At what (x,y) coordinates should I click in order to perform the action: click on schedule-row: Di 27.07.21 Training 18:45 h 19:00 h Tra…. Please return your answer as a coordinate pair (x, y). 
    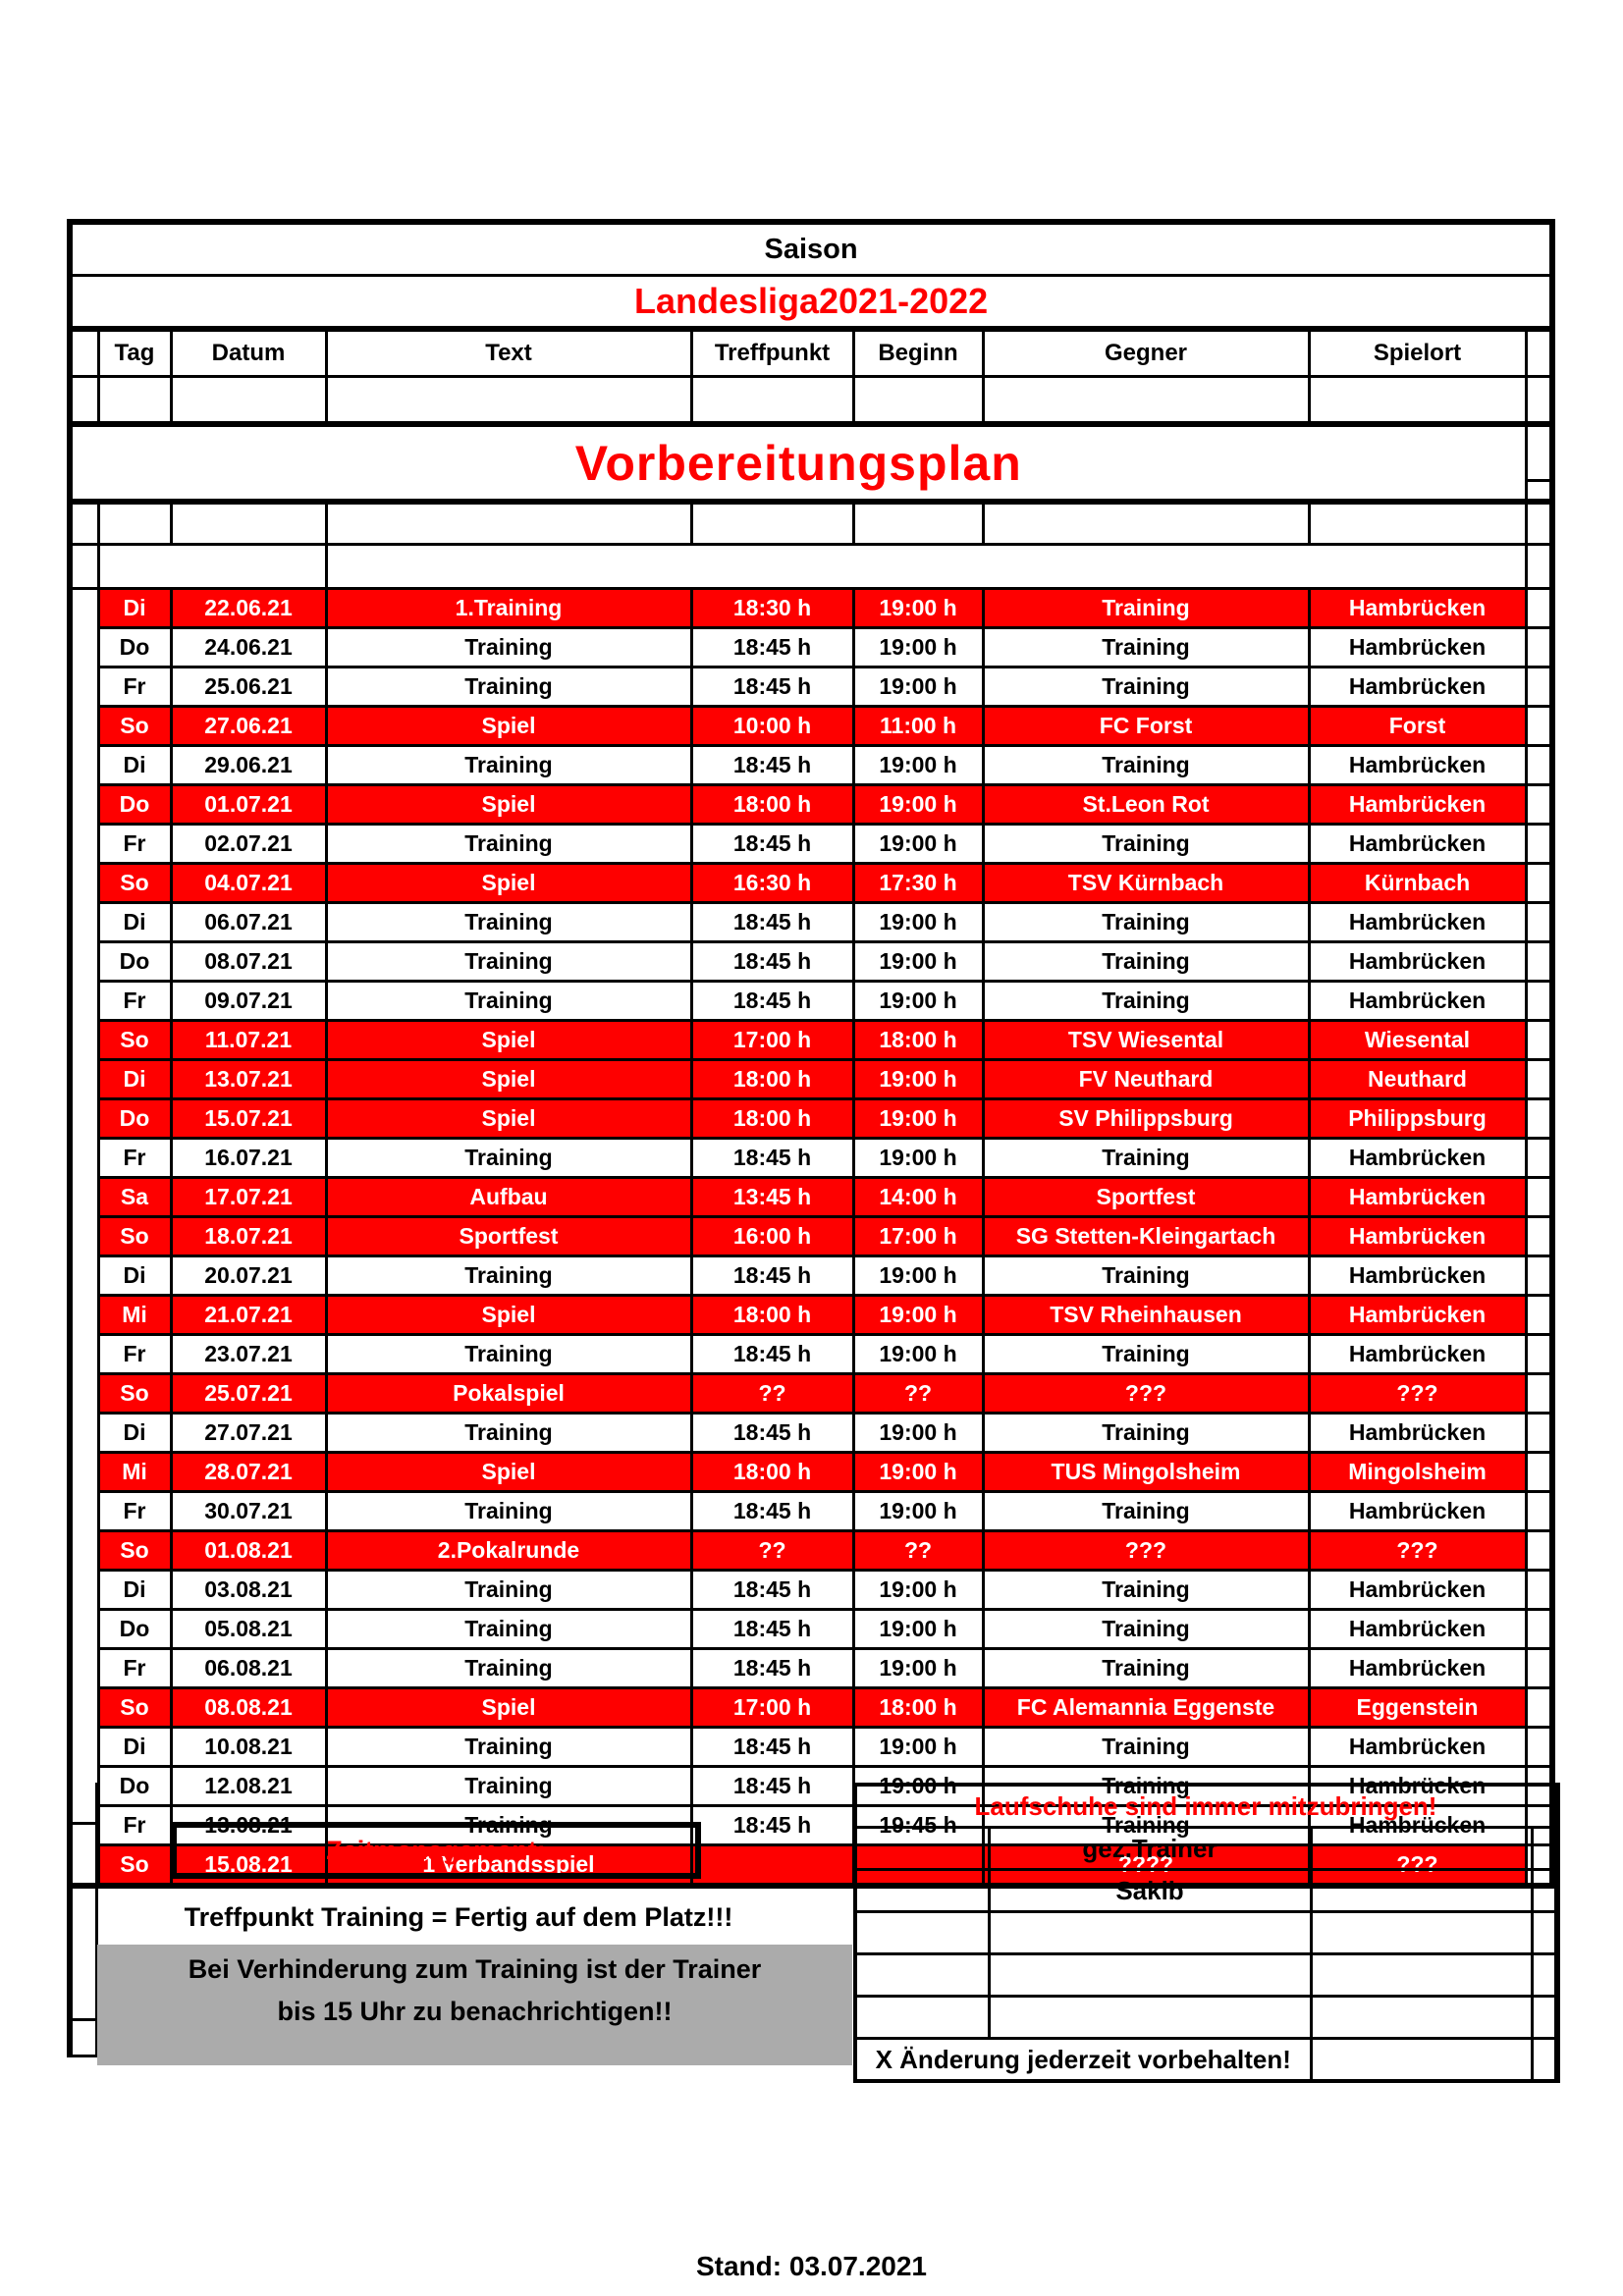
    Looking at the image, I should click on (811, 1433).